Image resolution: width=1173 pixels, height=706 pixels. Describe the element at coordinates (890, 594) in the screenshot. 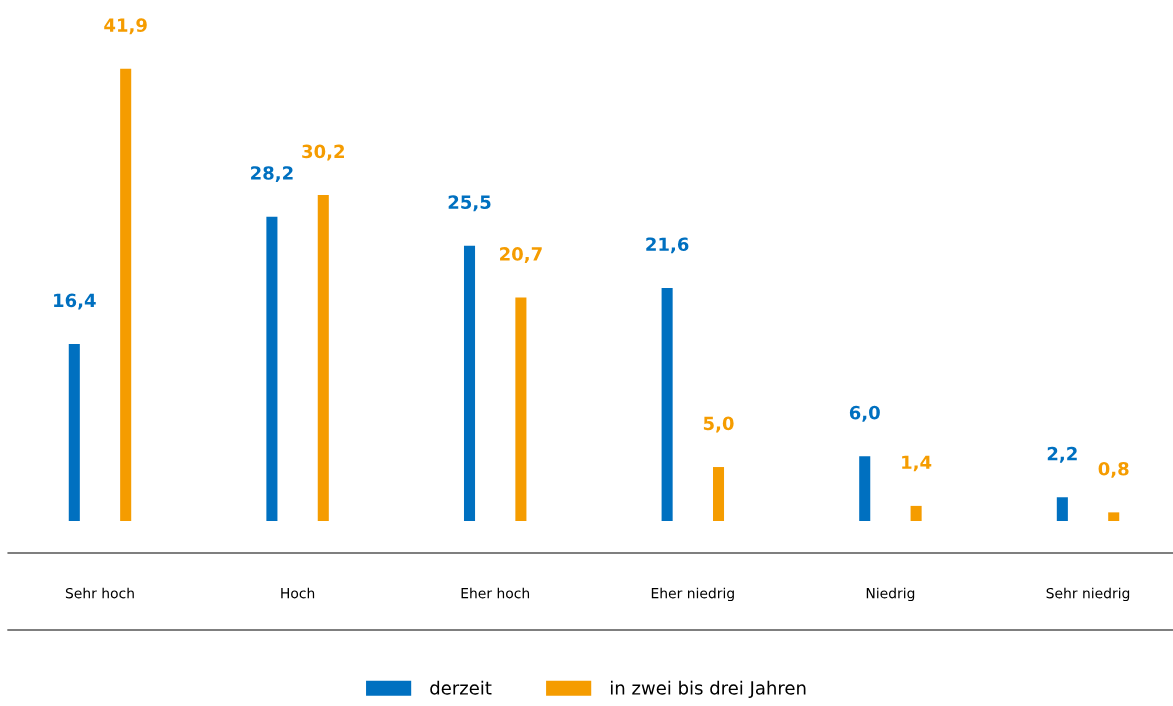

I see `x-tick-label: Niedrig` at that location.